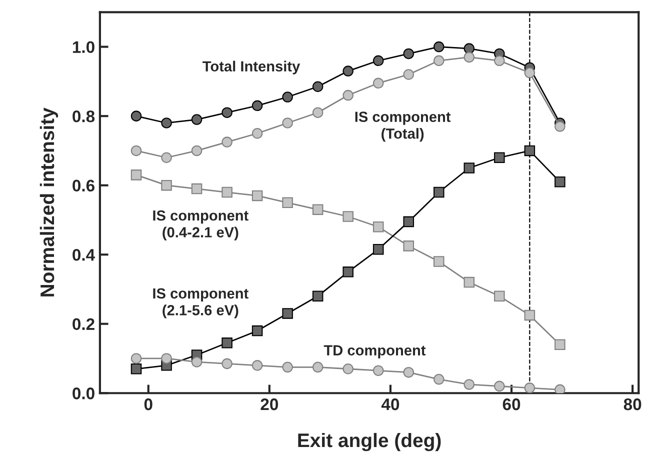 Image resolution: width=649 pixels, height=468 pixels. Describe the element at coordinates (511, 404) in the screenshot. I see `x-tick-label: 60` at that location.